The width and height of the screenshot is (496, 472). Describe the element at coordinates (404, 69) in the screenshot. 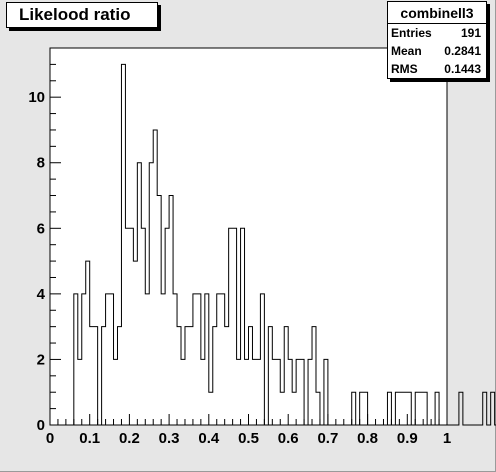

I see `stats-label: RMS` at that location.